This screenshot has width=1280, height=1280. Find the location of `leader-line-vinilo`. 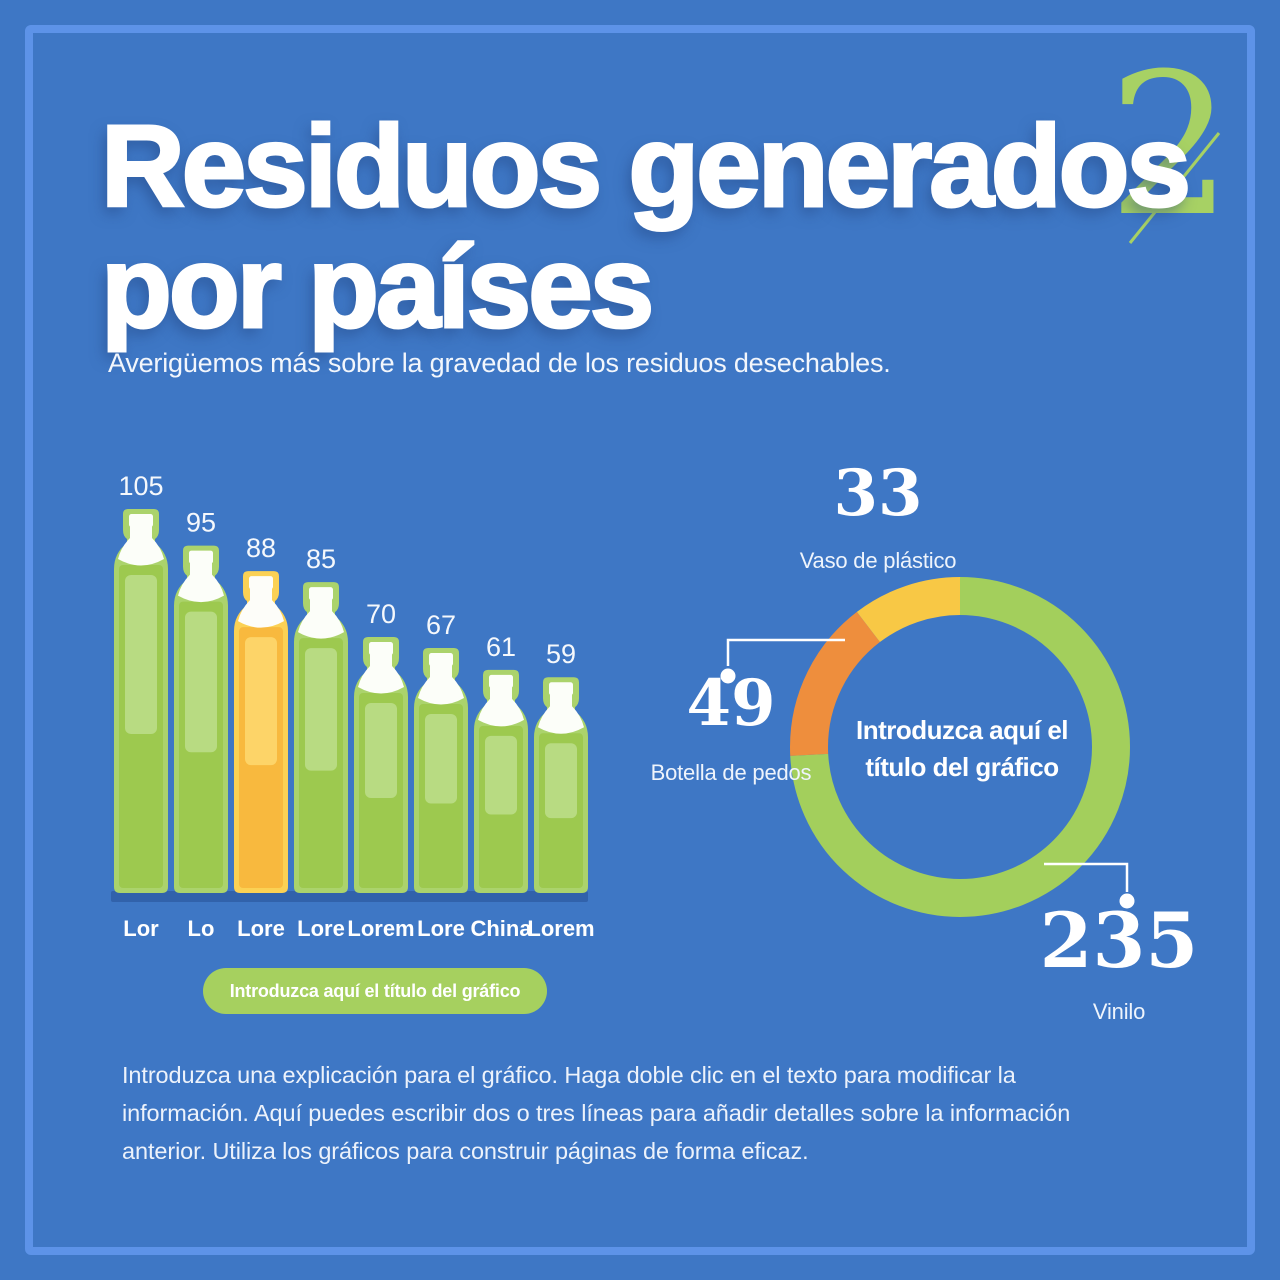

leader-line-vinilo is located at coordinates (1086, 877).